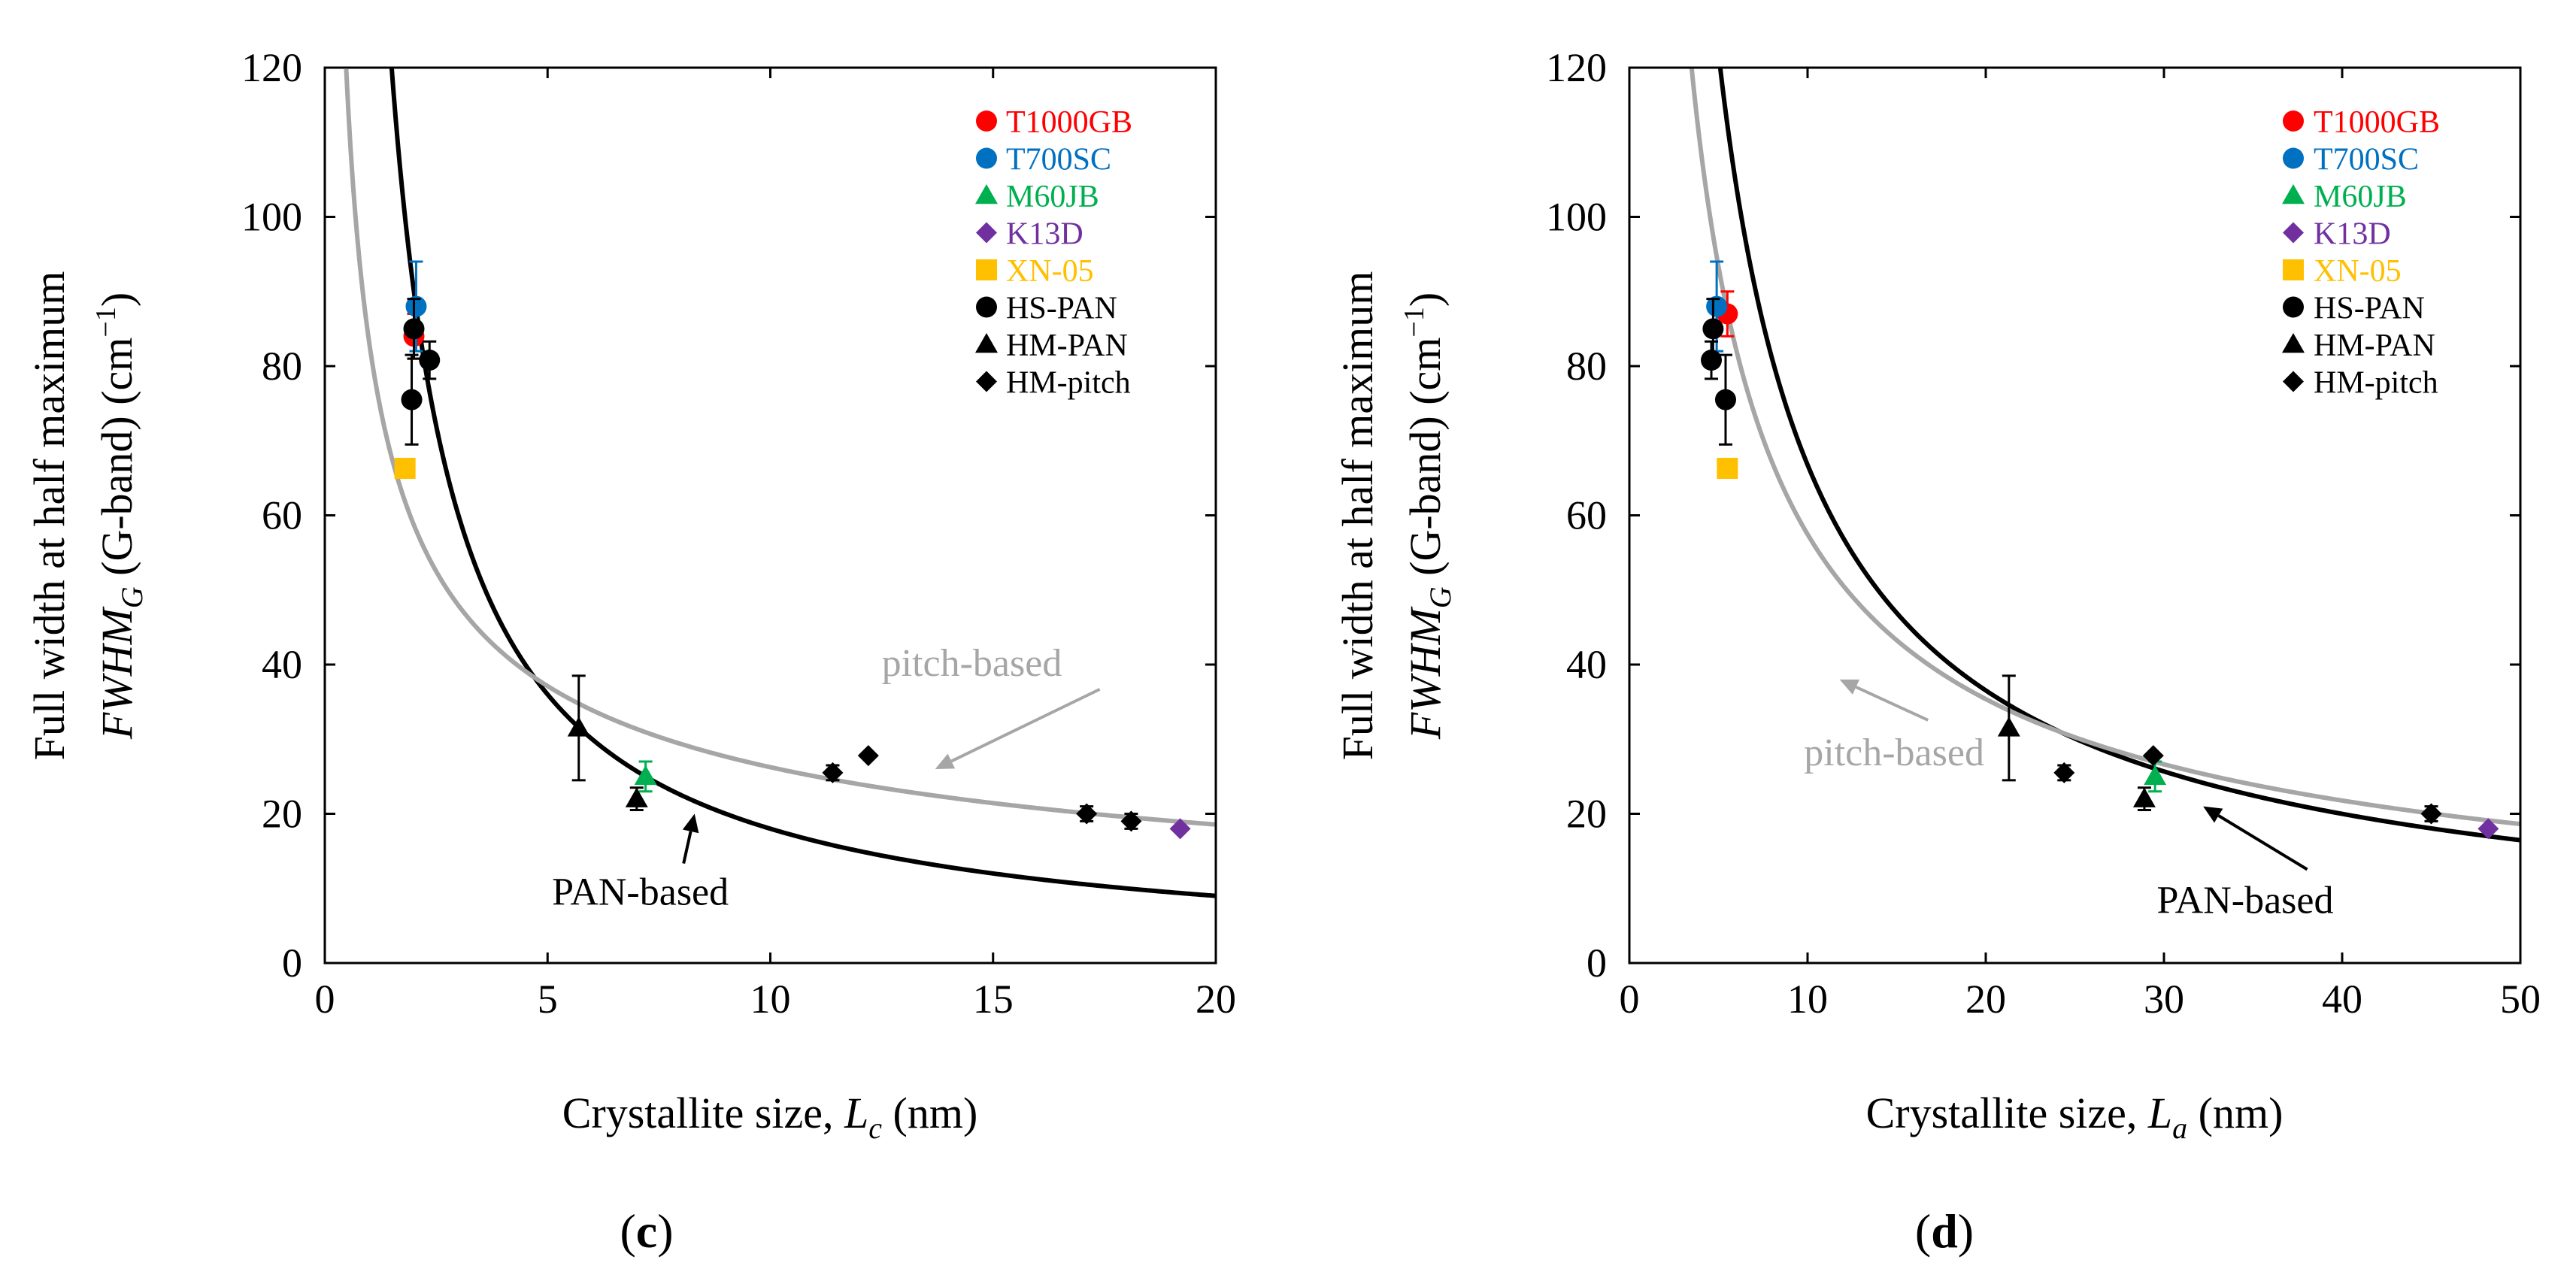  I want to click on annotation-pitch-based: pitch-based, so click(972, 663).